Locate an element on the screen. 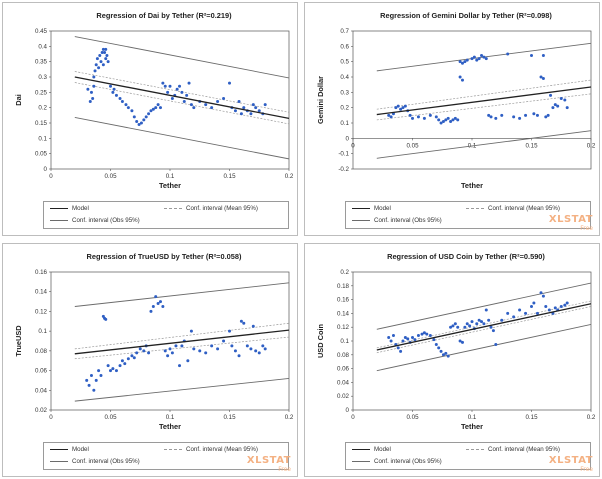 The width and height of the screenshot is (602, 479). y-axis-label: Dai is located at coordinates (18, 100).